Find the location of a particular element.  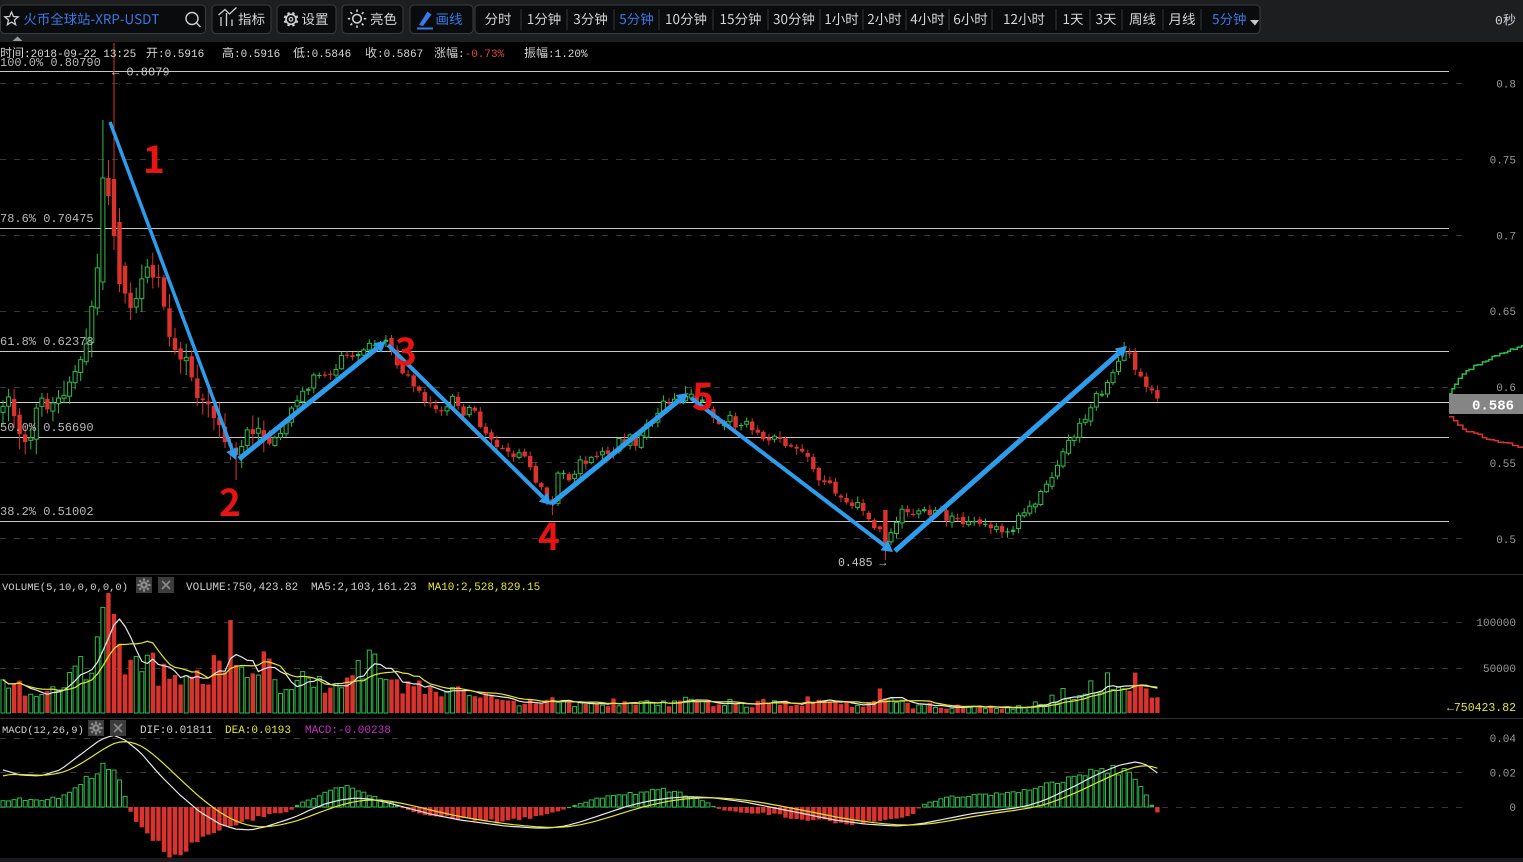

svg-text: 0.02 is located at coordinates (1503, 775).